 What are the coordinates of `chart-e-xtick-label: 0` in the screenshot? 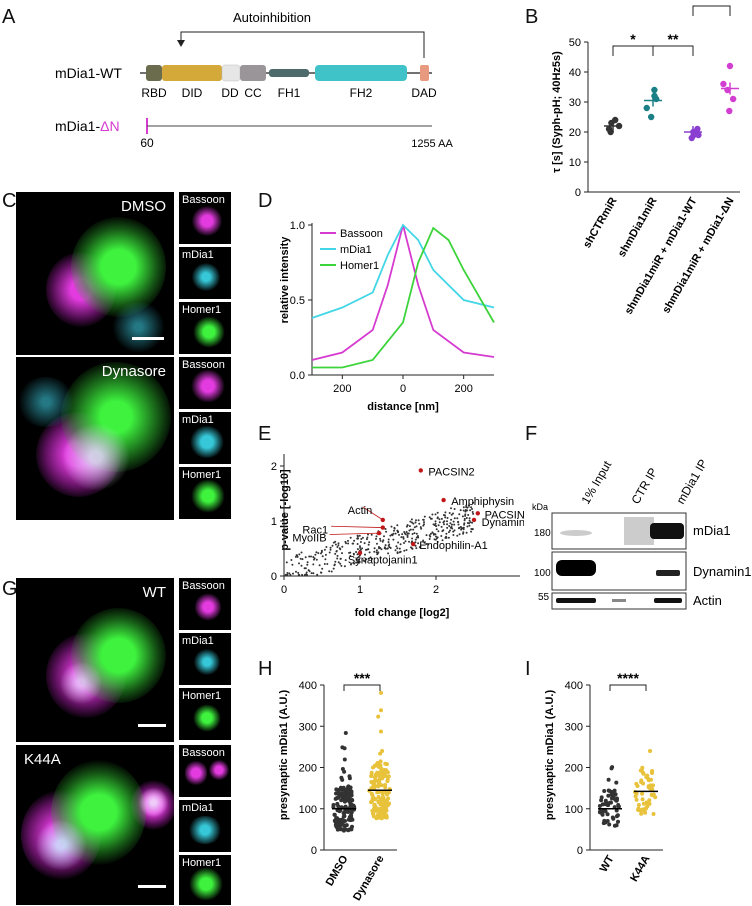 It's located at (284, 590).